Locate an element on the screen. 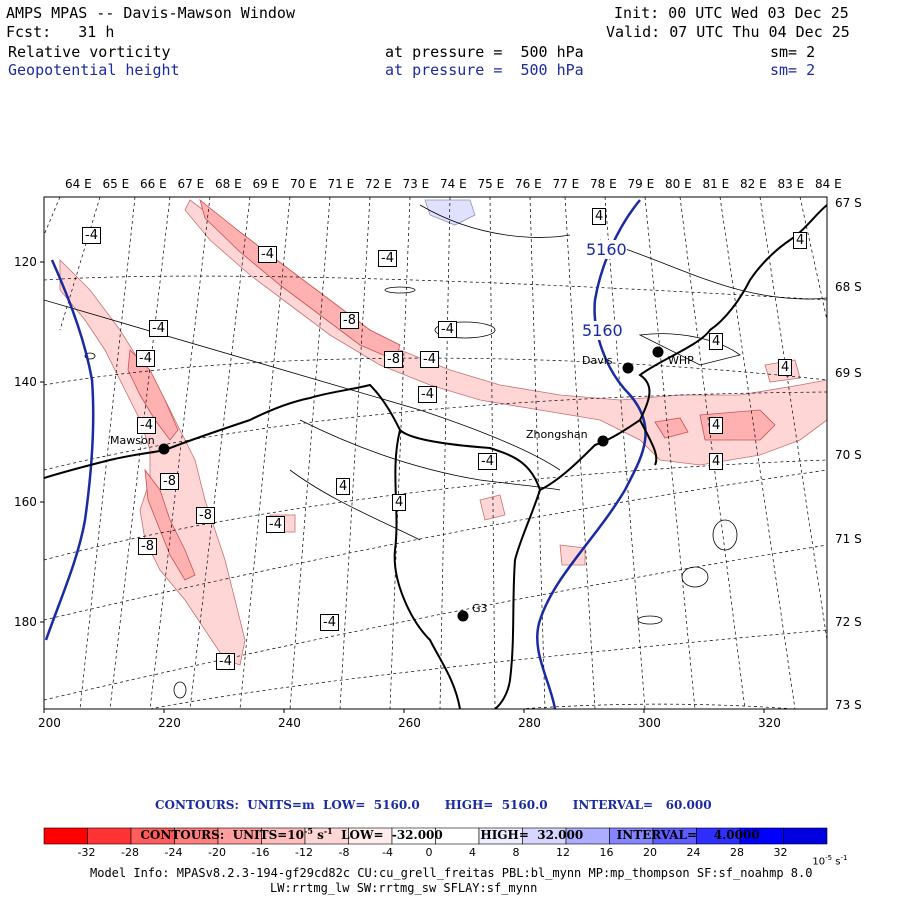 The image size is (900, 900). g3-marker is located at coordinates (463, 616).